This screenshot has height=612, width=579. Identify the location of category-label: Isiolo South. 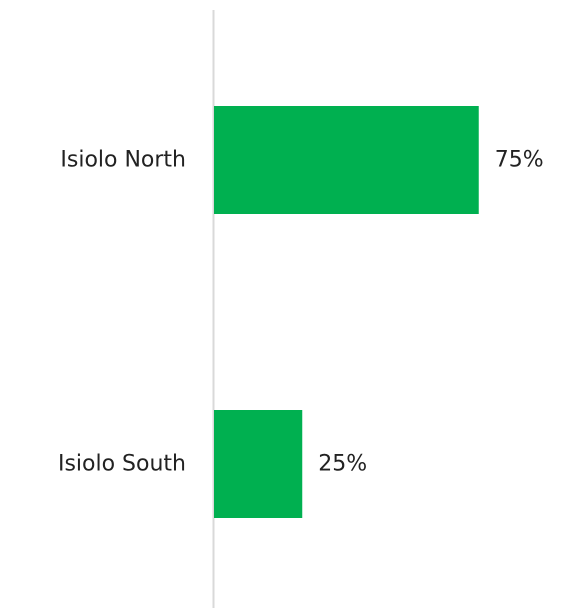
(122, 464).